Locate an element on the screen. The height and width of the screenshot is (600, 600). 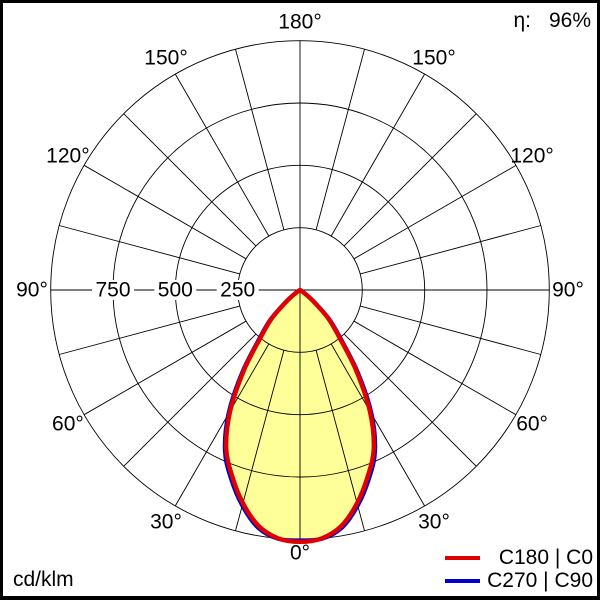
legend: C180 | C0 C270 | C90 is located at coordinates (519, 569).